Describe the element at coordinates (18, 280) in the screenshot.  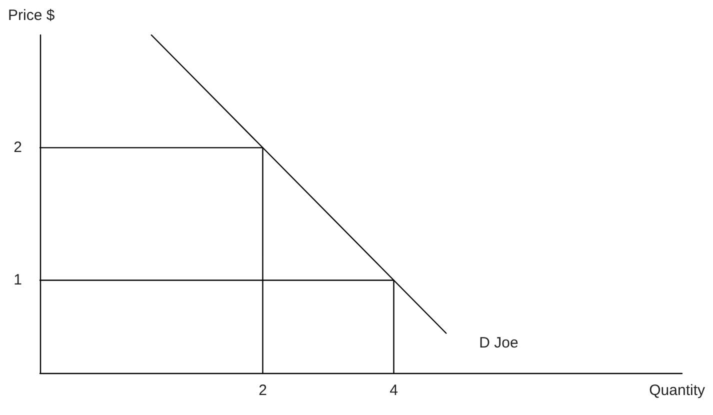
I see `y-tick-label: 1` at that location.